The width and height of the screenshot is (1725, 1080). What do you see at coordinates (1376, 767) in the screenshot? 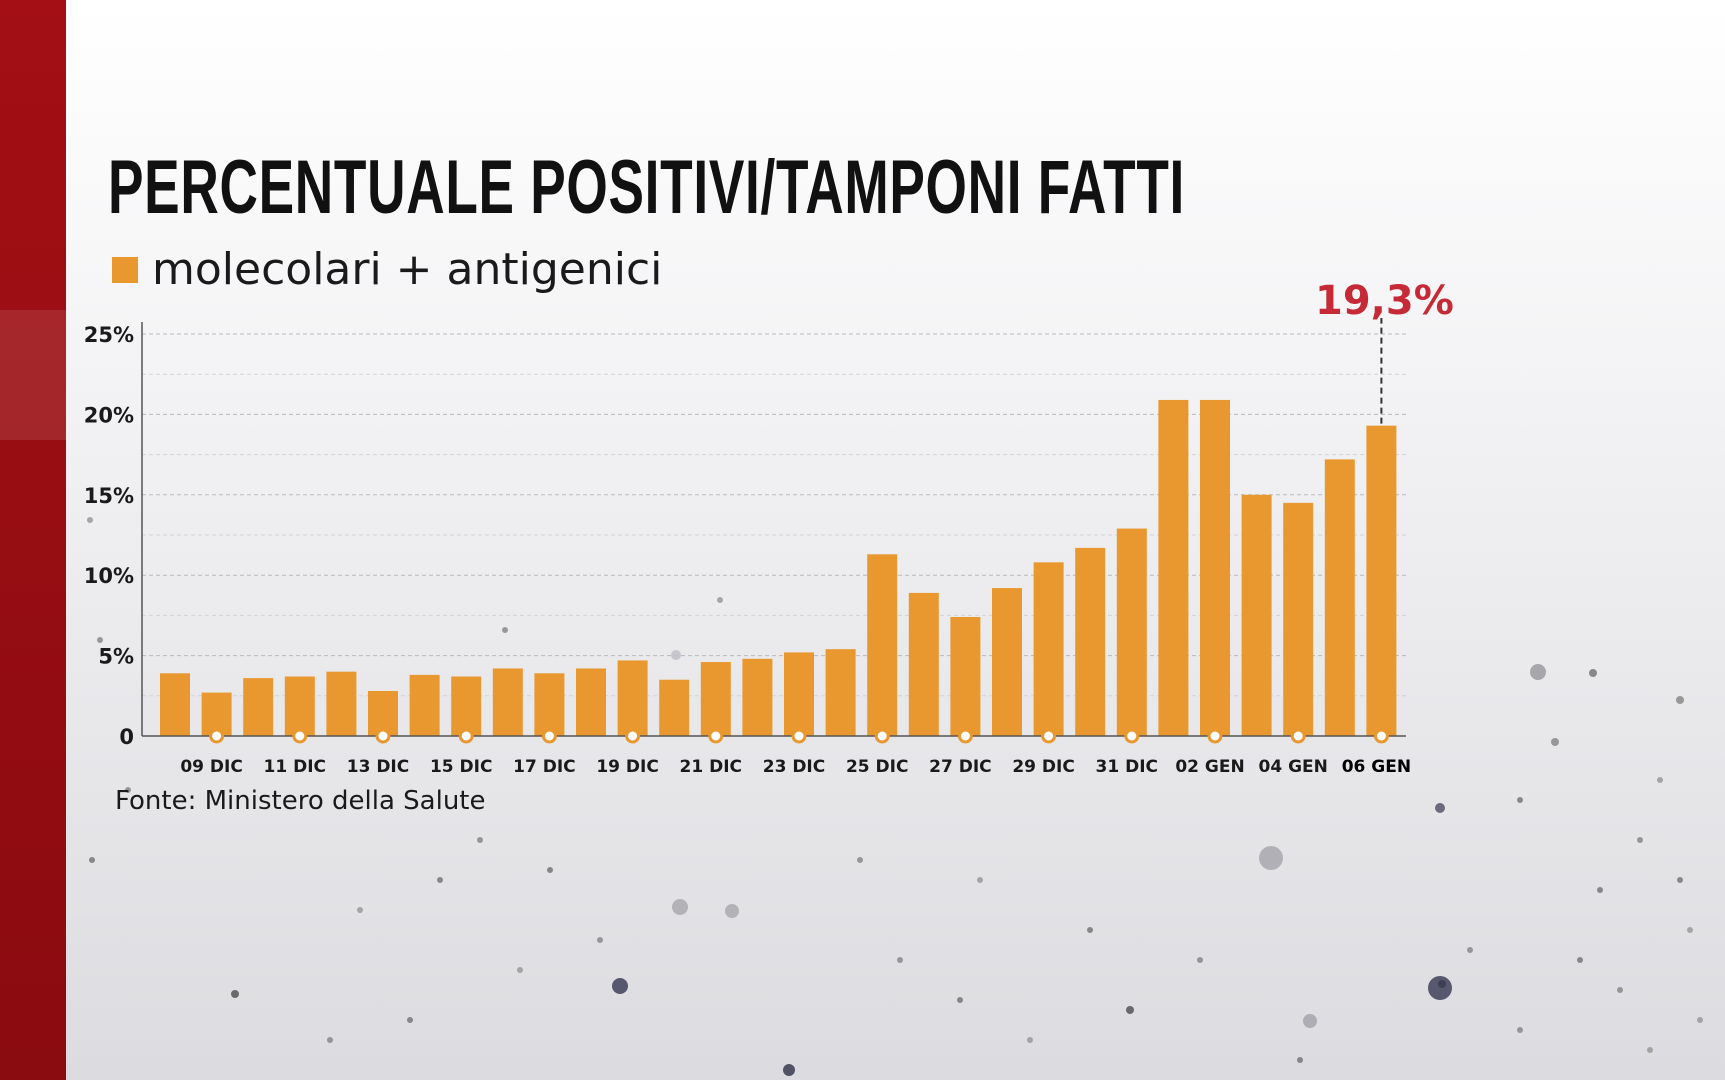
I see `x-tick-label: 06 GEN` at bounding box center [1376, 767].